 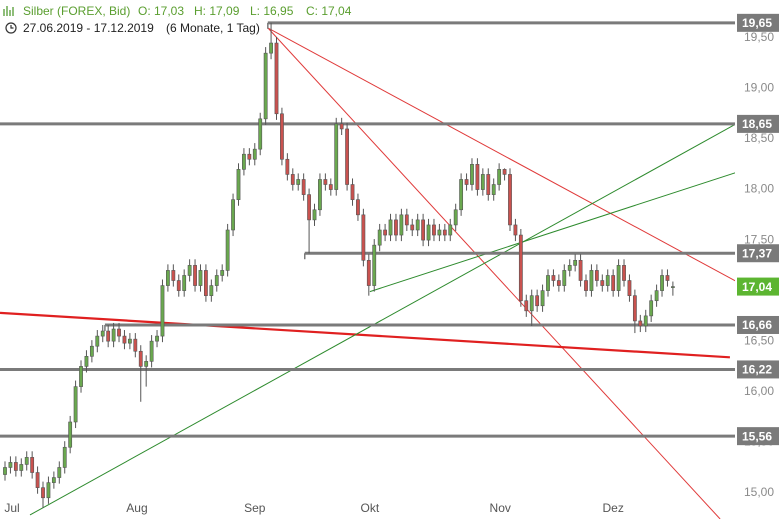 What do you see at coordinates (757, 23) in the screenshot?
I see `level-label: 19,65` at bounding box center [757, 23].